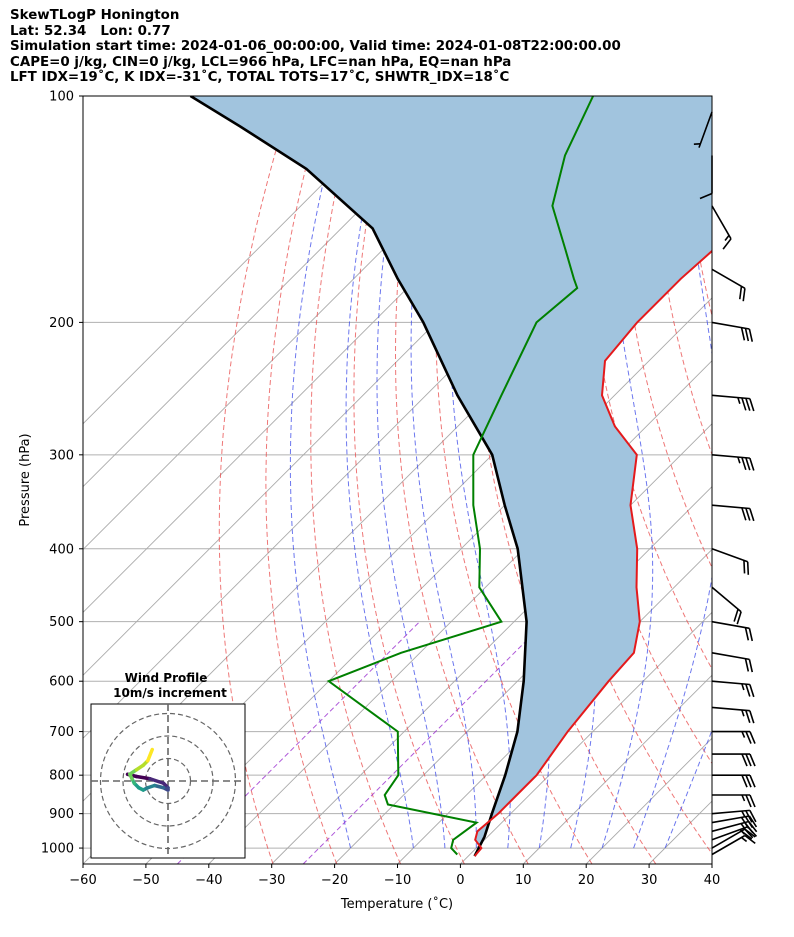  I want to click on y-tick-label: 100, so click(61, 97).